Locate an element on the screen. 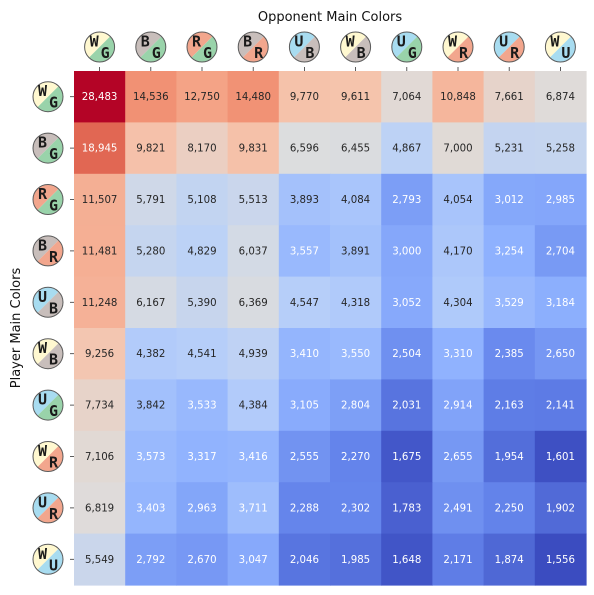  column-label-wu-second-color is located at coordinates (560, 47).